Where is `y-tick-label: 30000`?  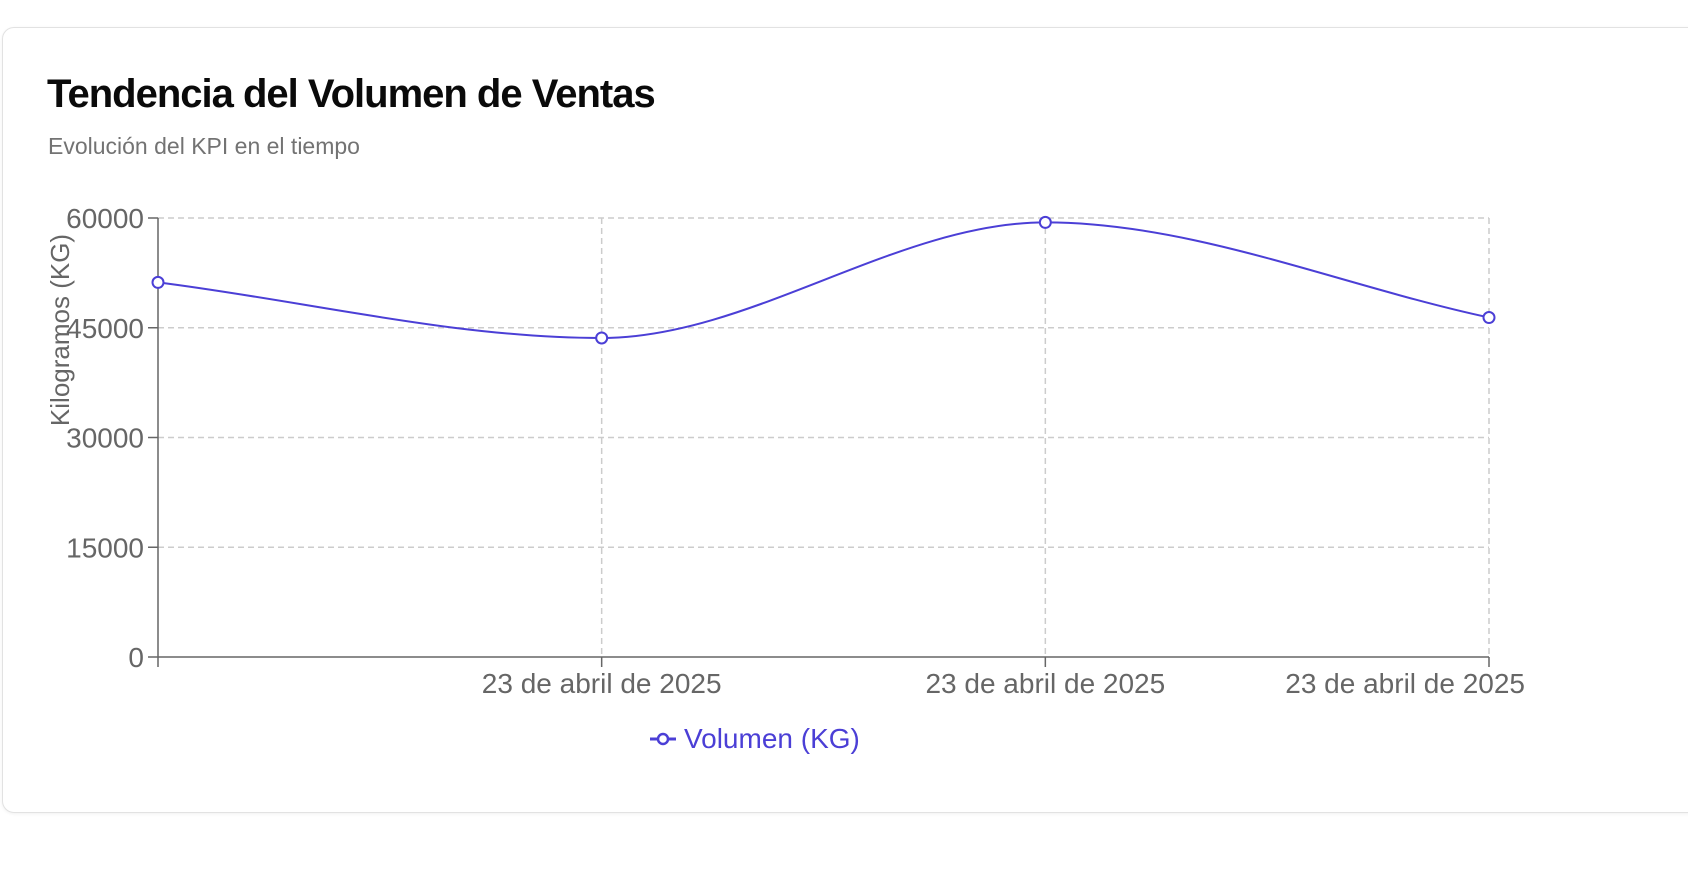
y-tick-label: 30000 is located at coordinates (105, 438).